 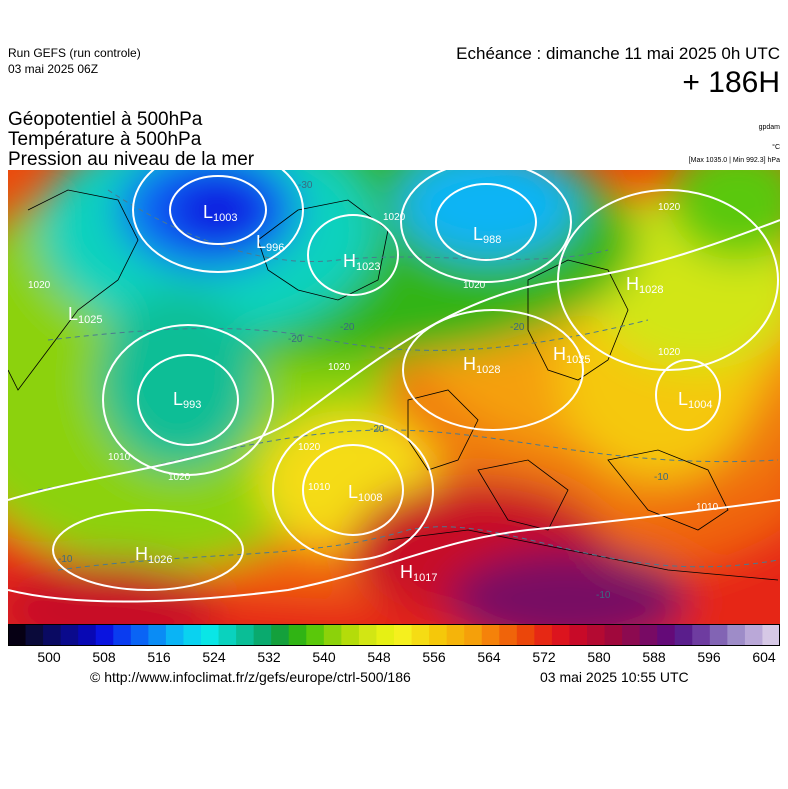 What do you see at coordinates (214, 657) in the screenshot?
I see `color-scale-tick-label: 524` at bounding box center [214, 657].